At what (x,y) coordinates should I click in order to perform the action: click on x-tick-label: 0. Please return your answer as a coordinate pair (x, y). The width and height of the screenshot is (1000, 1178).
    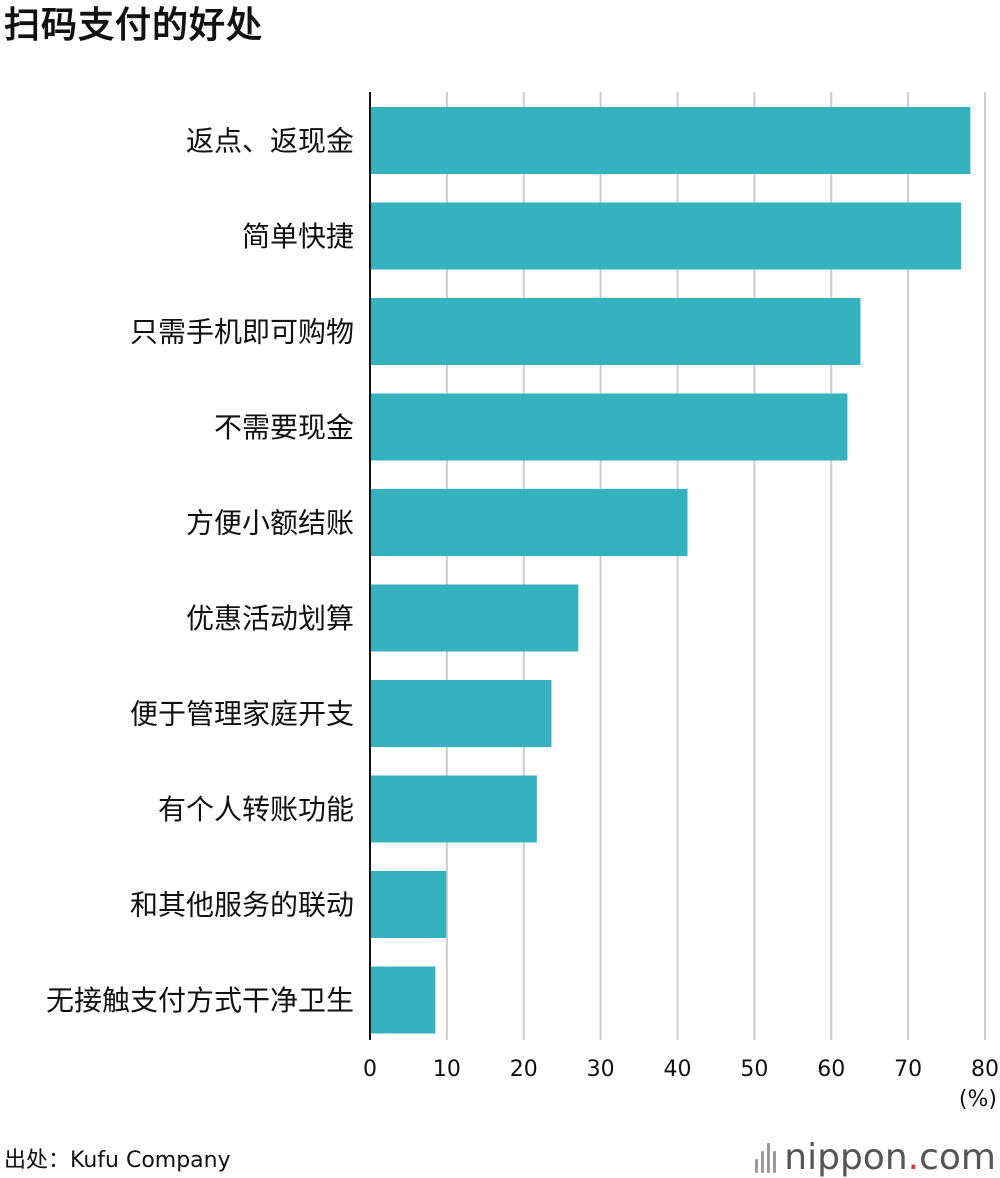
    Looking at the image, I should click on (370, 1069).